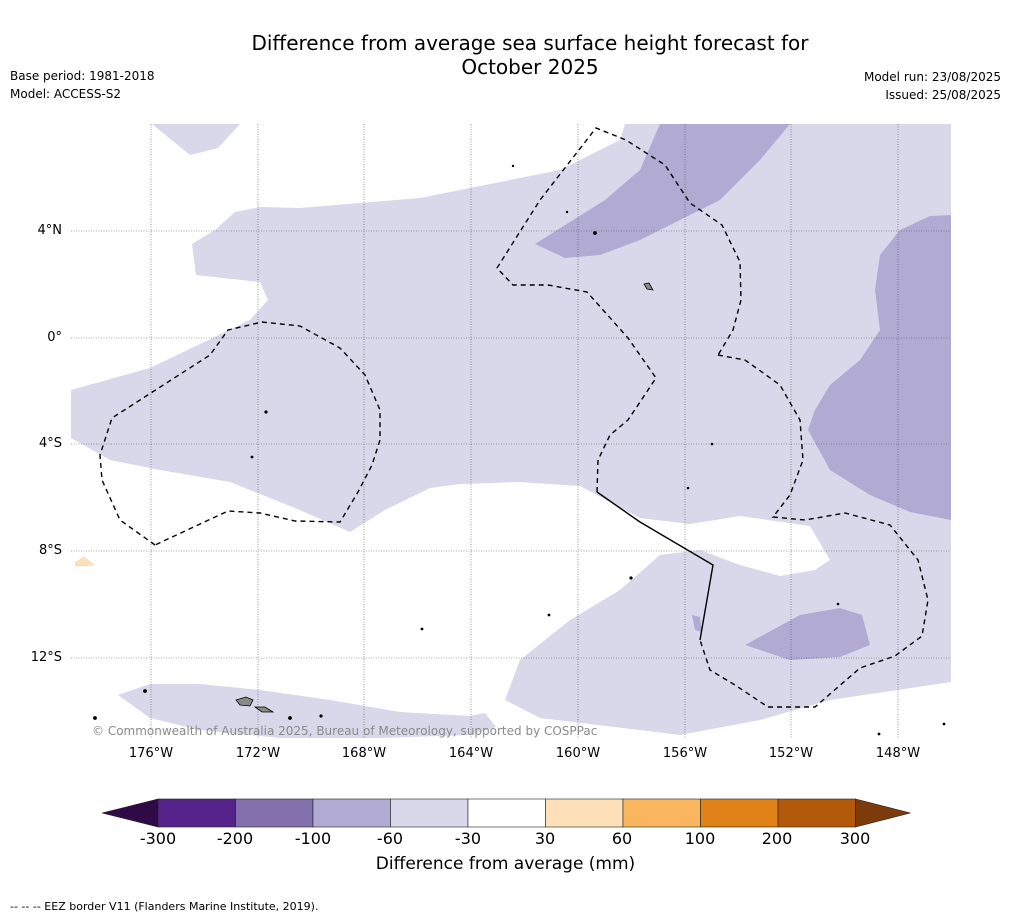 This screenshot has height=919, width=1011. Describe the element at coordinates (264, 709) in the screenshot. I see `island-upolu` at that location.